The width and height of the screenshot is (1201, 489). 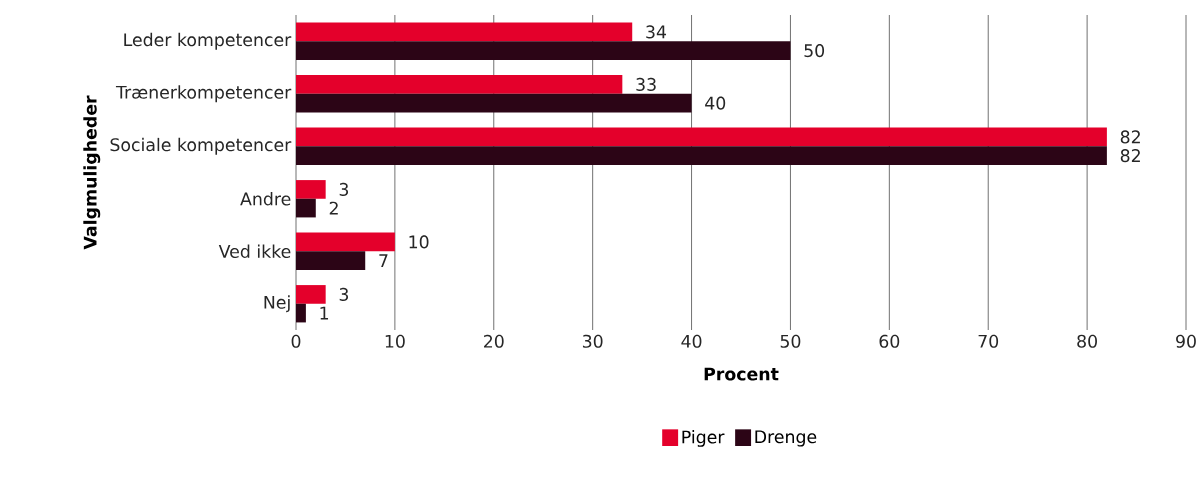 What do you see at coordinates (1087, 341) in the screenshot?
I see `x-tick-label: 80` at bounding box center [1087, 341].